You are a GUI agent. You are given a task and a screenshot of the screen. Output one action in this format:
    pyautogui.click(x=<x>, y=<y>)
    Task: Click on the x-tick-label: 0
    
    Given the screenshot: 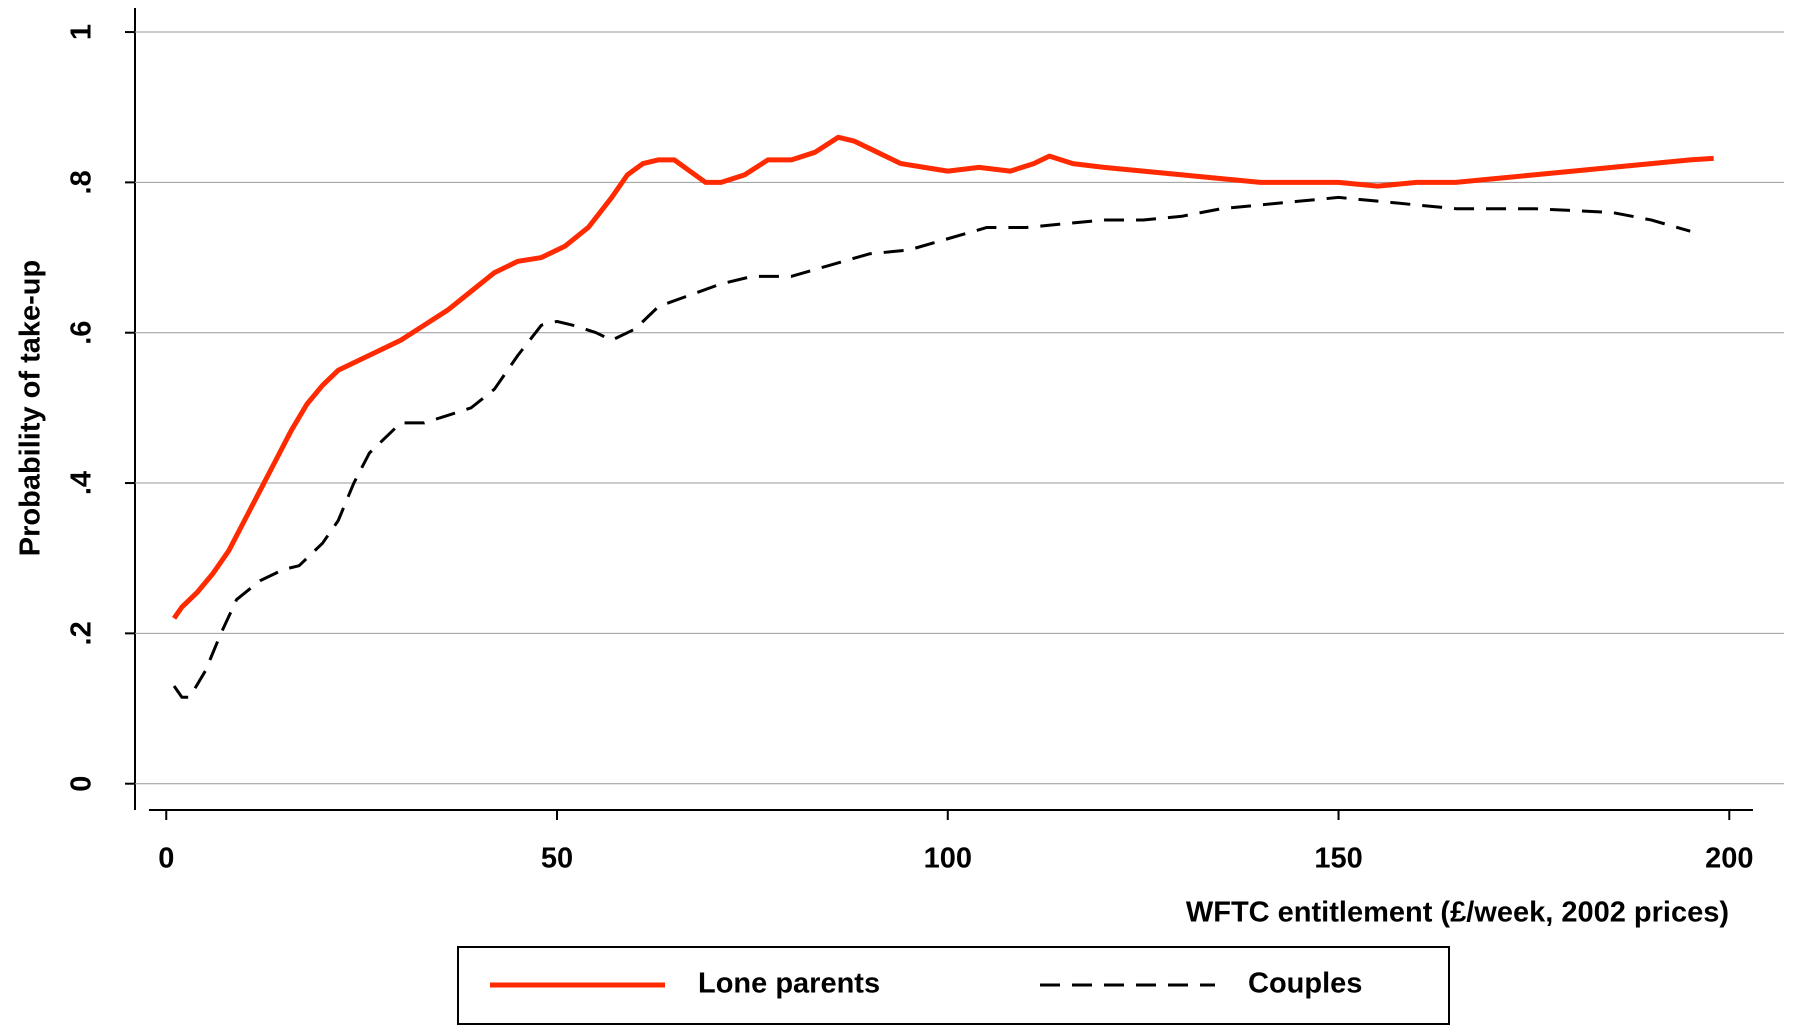 What is the action you would take?
    pyautogui.click(x=166, y=859)
    